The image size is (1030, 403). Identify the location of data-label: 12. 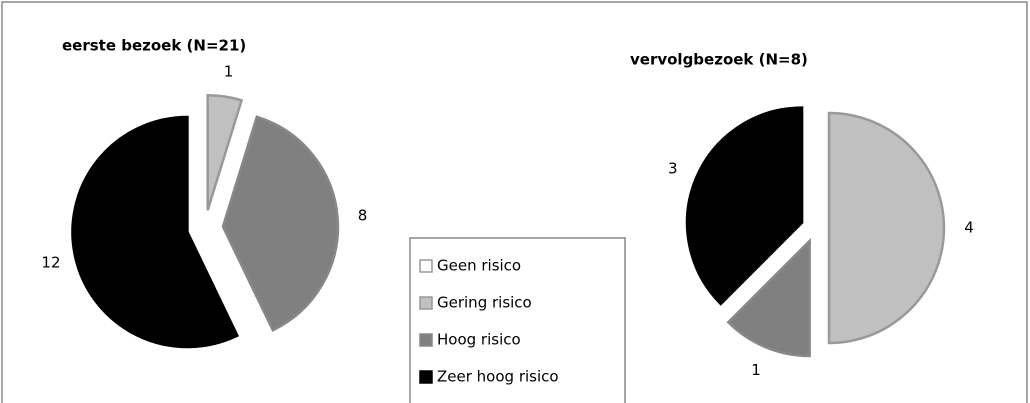
(50, 263).